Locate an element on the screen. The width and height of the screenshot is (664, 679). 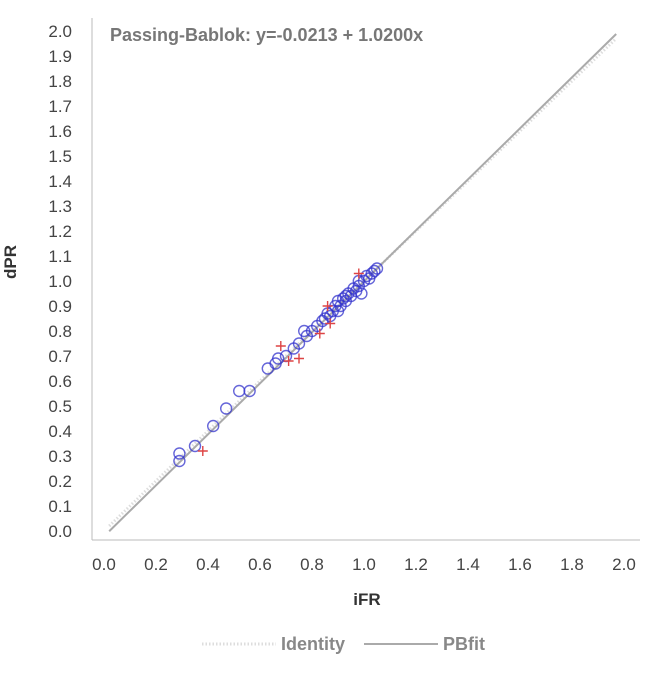
y-tick-label: 1.7 is located at coordinates (60, 106).